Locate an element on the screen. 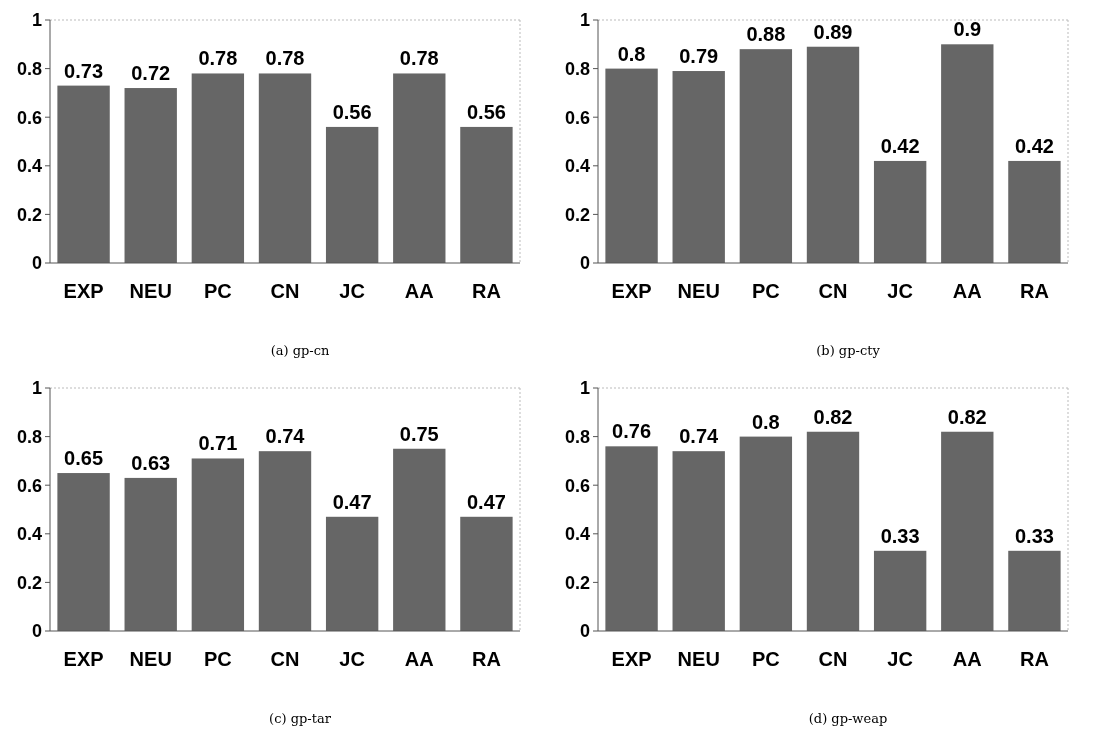  data-label: 0.42 is located at coordinates (1034, 145).